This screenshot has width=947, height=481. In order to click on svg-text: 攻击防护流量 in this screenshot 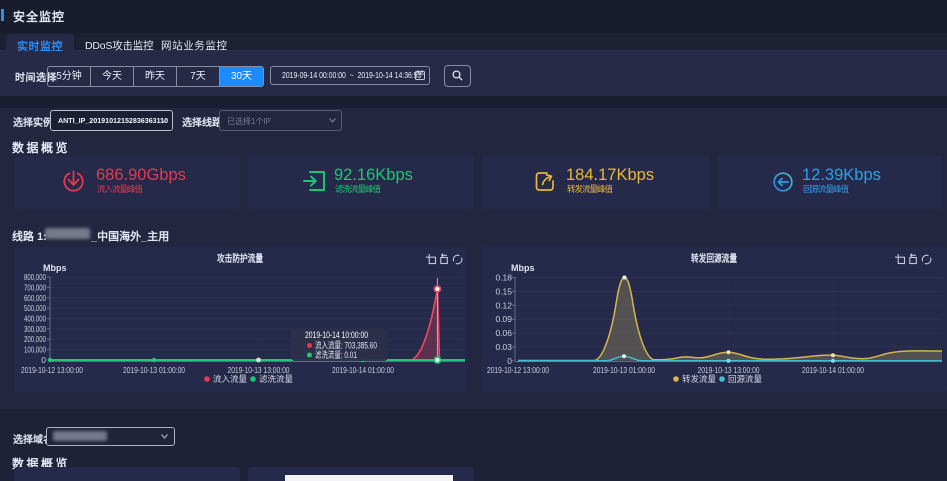, I will do `click(240, 258)`.